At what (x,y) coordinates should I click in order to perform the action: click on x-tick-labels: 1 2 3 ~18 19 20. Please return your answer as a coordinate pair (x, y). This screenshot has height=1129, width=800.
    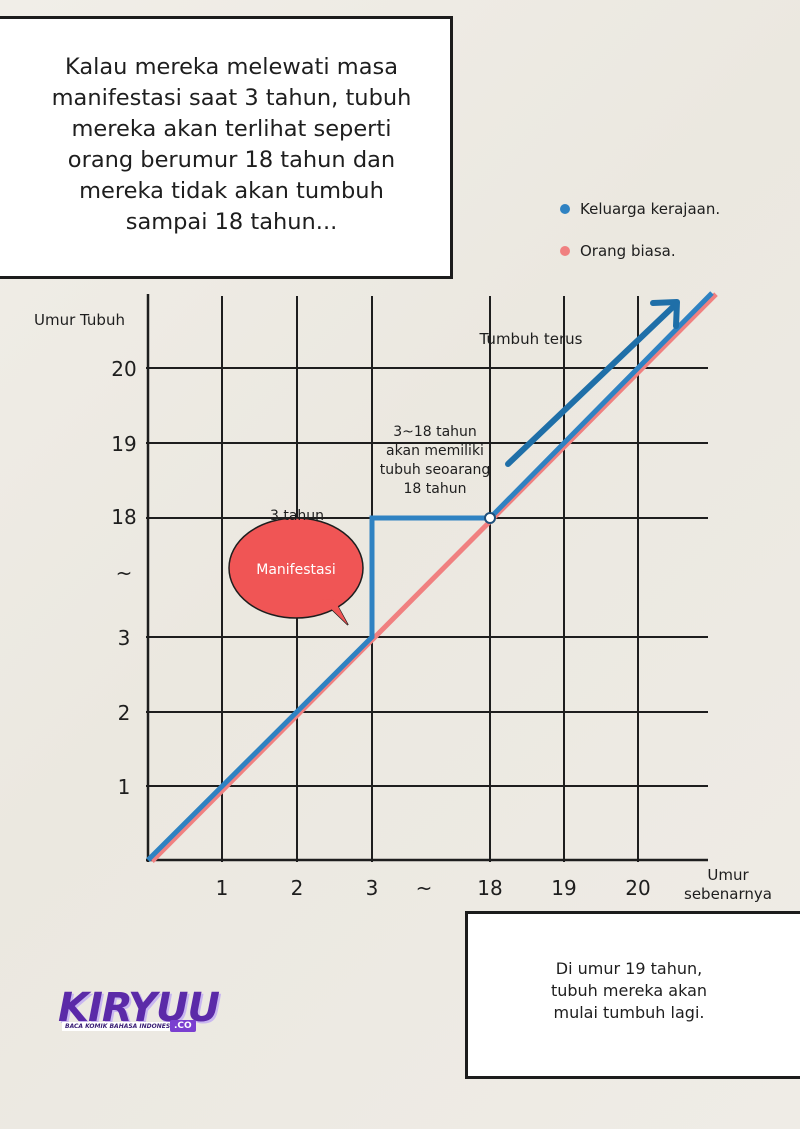
    Looking at the image, I should click on (433, 888).